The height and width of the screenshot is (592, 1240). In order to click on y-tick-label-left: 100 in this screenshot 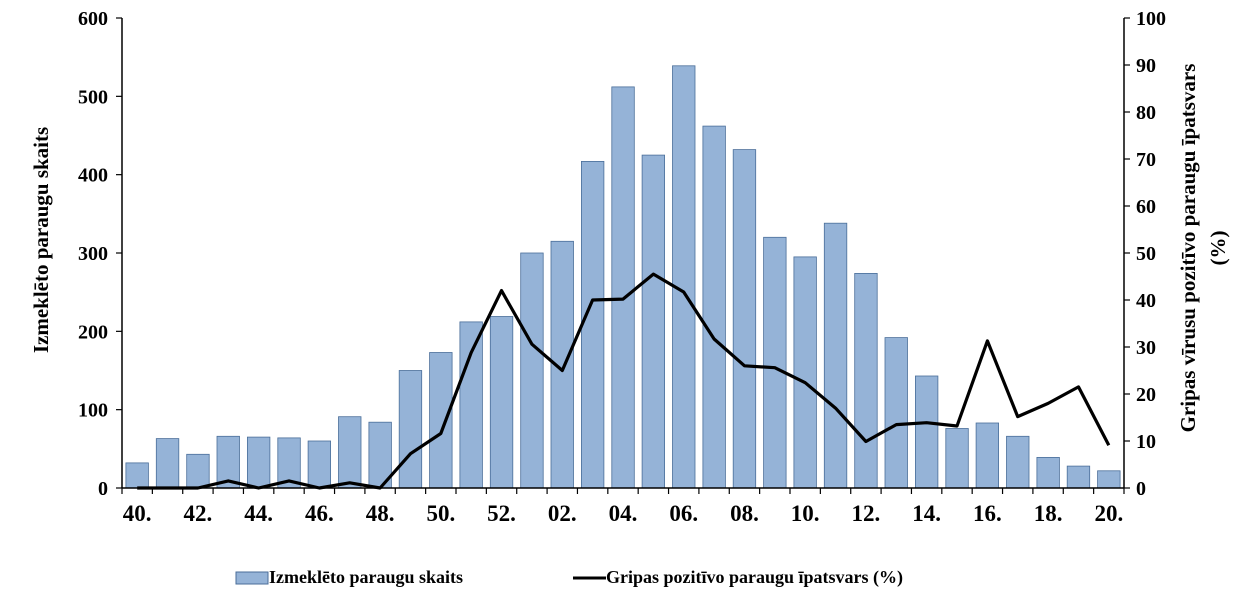, I will do `click(93, 411)`.